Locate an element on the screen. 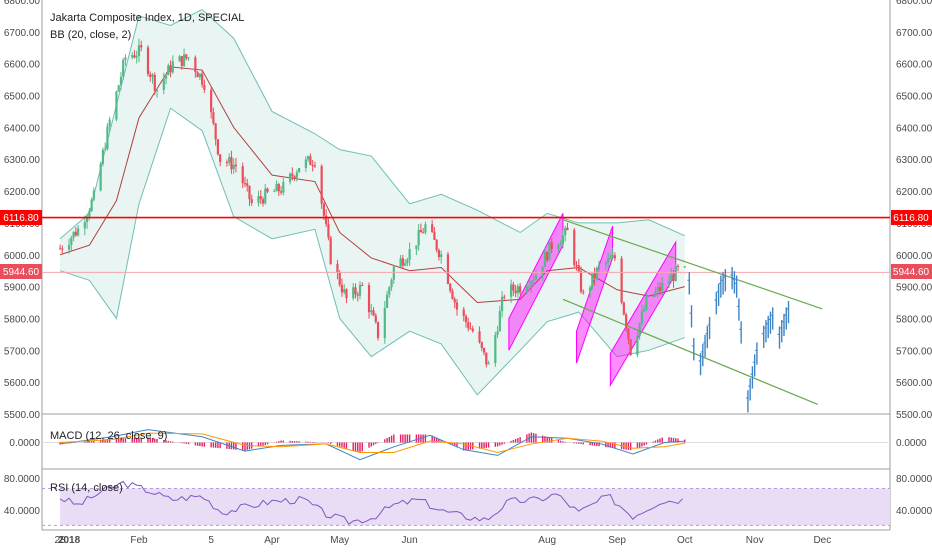 Image resolution: width=932 pixels, height=555 pixels. y-tick-right: 6600.00 is located at coordinates (914, 65).